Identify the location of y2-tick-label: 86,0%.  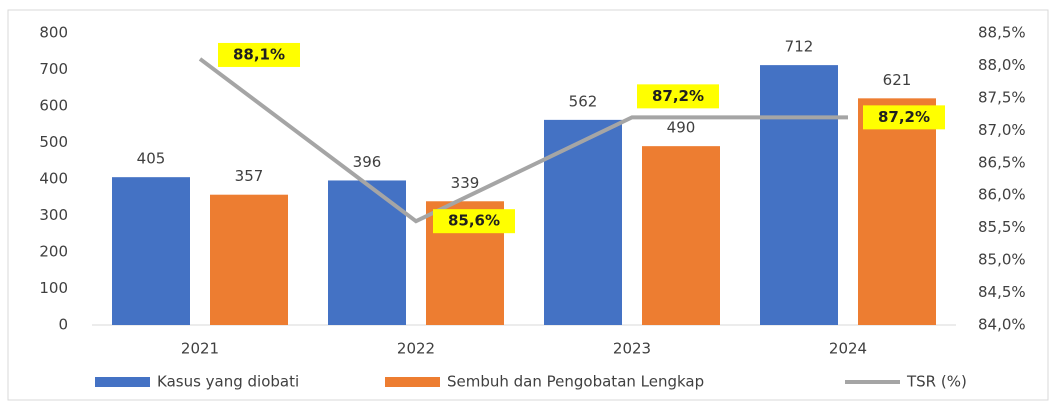
(1002, 195).